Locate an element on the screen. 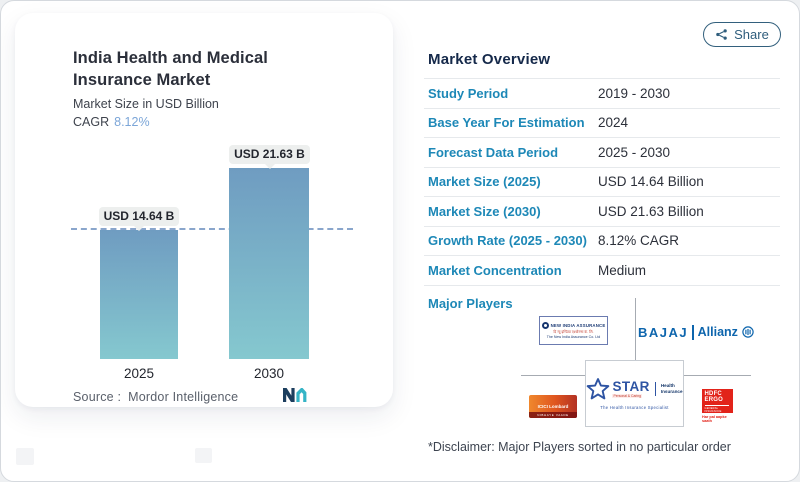 This screenshot has width=800, height=482. row-label: Market Size (2030) is located at coordinates (484, 211).